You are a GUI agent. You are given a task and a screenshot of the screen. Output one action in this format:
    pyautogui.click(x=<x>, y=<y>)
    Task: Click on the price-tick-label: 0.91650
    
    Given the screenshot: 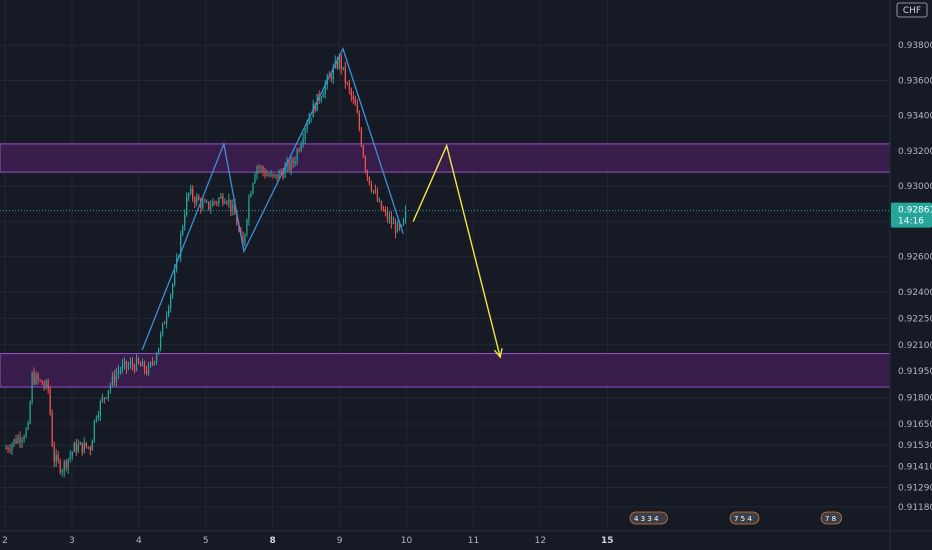 What is the action you would take?
    pyautogui.click(x=915, y=425)
    